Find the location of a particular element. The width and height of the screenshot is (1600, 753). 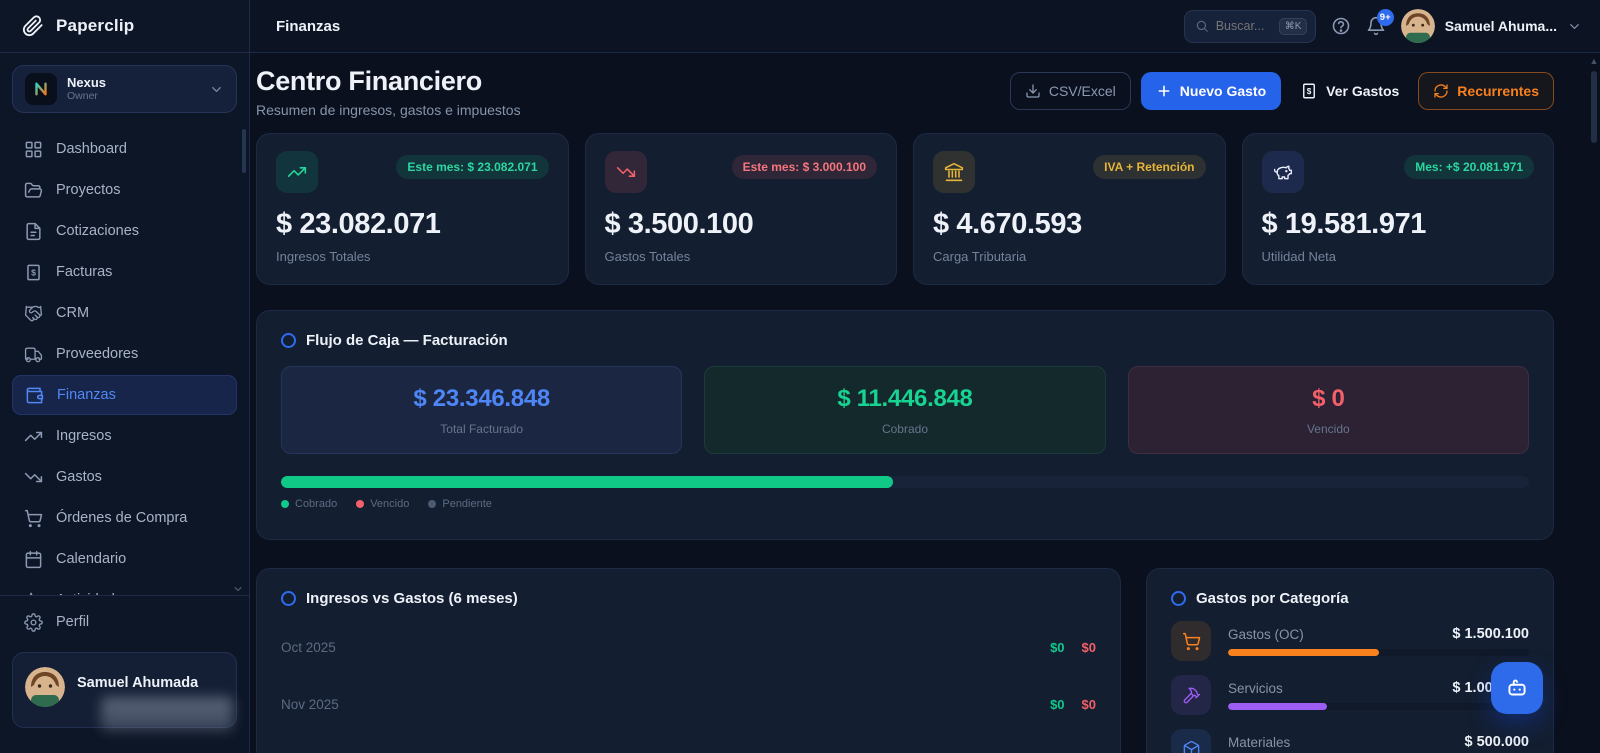

stat-value: $ 3.500.100 is located at coordinates (679, 224).